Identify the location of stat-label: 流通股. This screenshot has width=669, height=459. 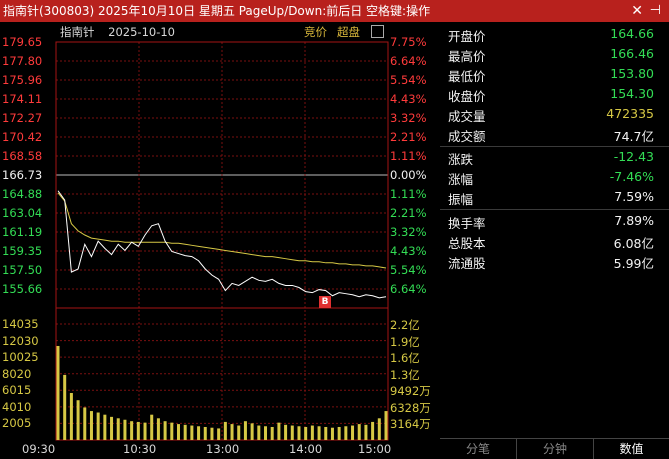
(467, 263).